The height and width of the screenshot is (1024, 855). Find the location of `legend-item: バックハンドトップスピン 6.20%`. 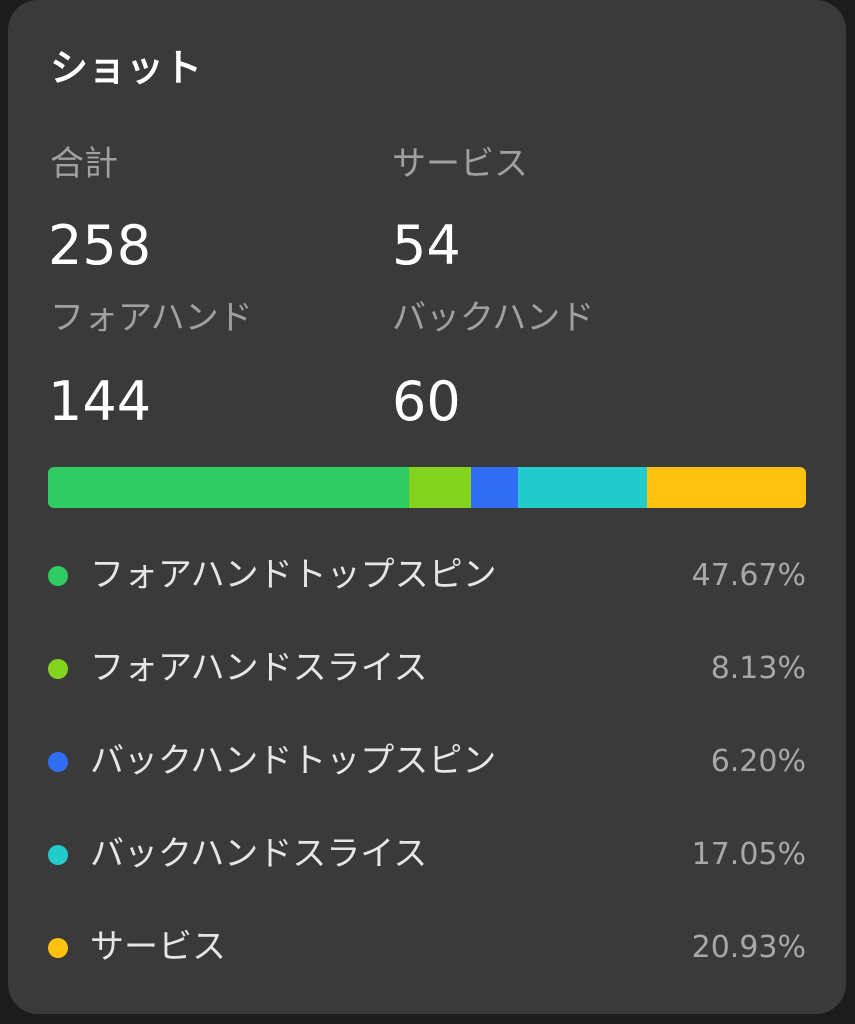

legend-item: バックハンドトップスピン 6.20% is located at coordinates (427, 762).